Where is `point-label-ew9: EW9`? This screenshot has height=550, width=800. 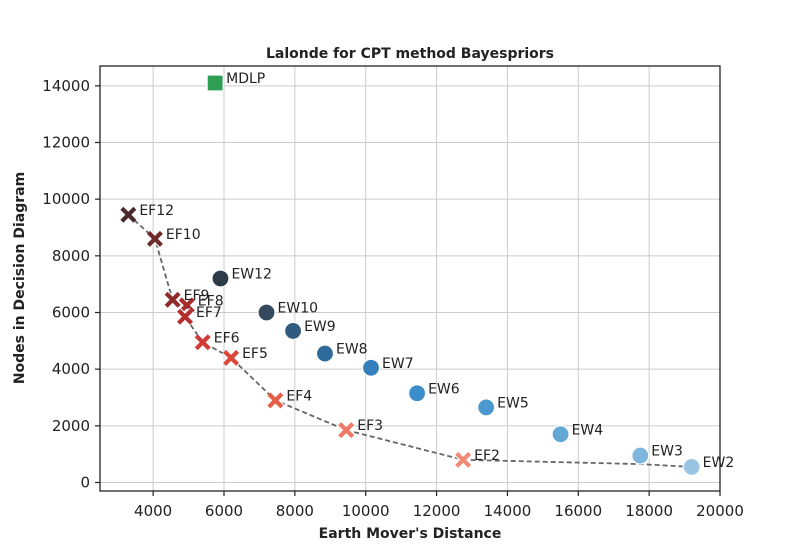 point-label-ew9: EW9 is located at coordinates (320, 327).